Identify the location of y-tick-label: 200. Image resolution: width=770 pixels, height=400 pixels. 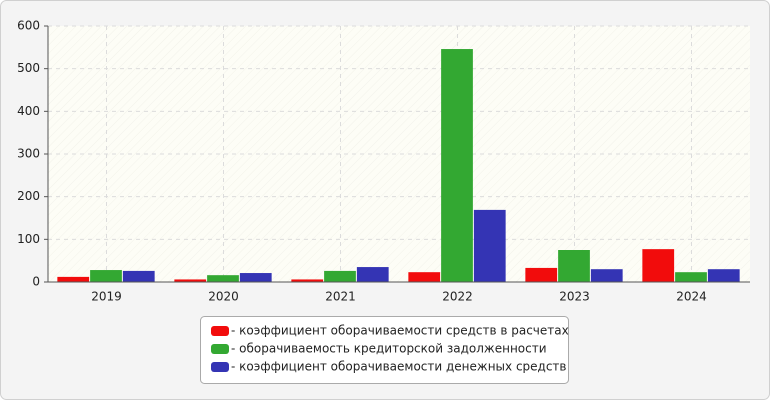
(28, 196).